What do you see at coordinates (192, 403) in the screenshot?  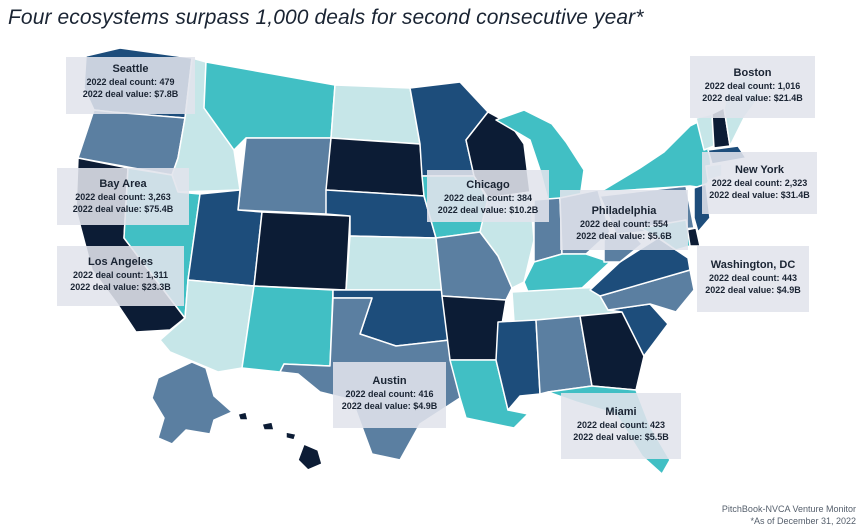 I see `state-alaska` at bounding box center [192, 403].